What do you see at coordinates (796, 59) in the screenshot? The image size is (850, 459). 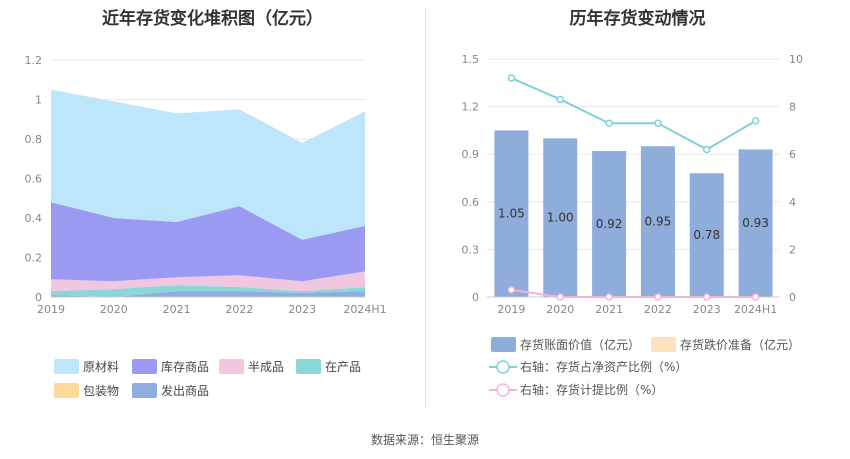 I see `y2-tick-label: 10` at bounding box center [796, 59].